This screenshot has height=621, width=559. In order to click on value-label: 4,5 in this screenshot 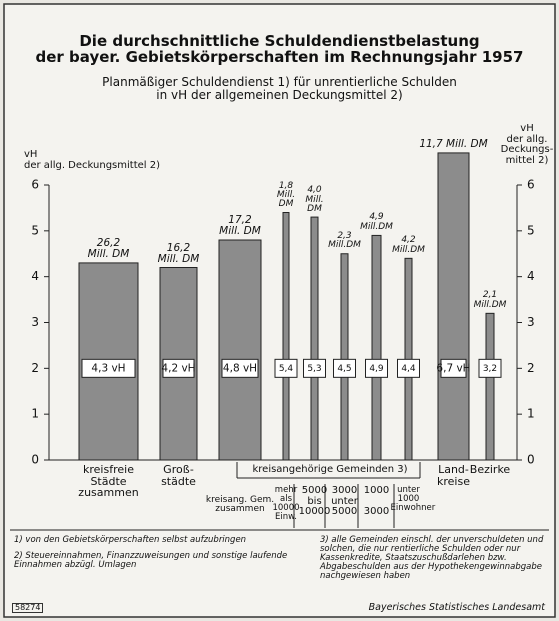, I will do `click(344, 369)`.